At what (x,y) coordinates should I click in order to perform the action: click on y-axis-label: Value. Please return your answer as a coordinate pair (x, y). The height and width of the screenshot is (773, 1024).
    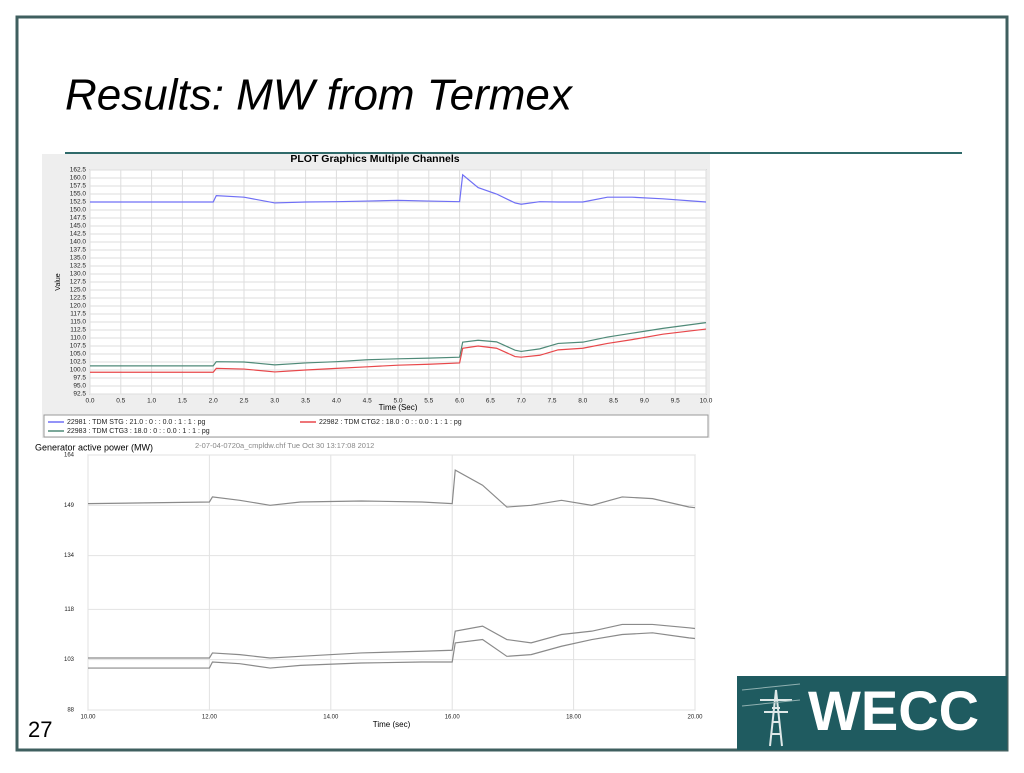
    Looking at the image, I should click on (58, 281).